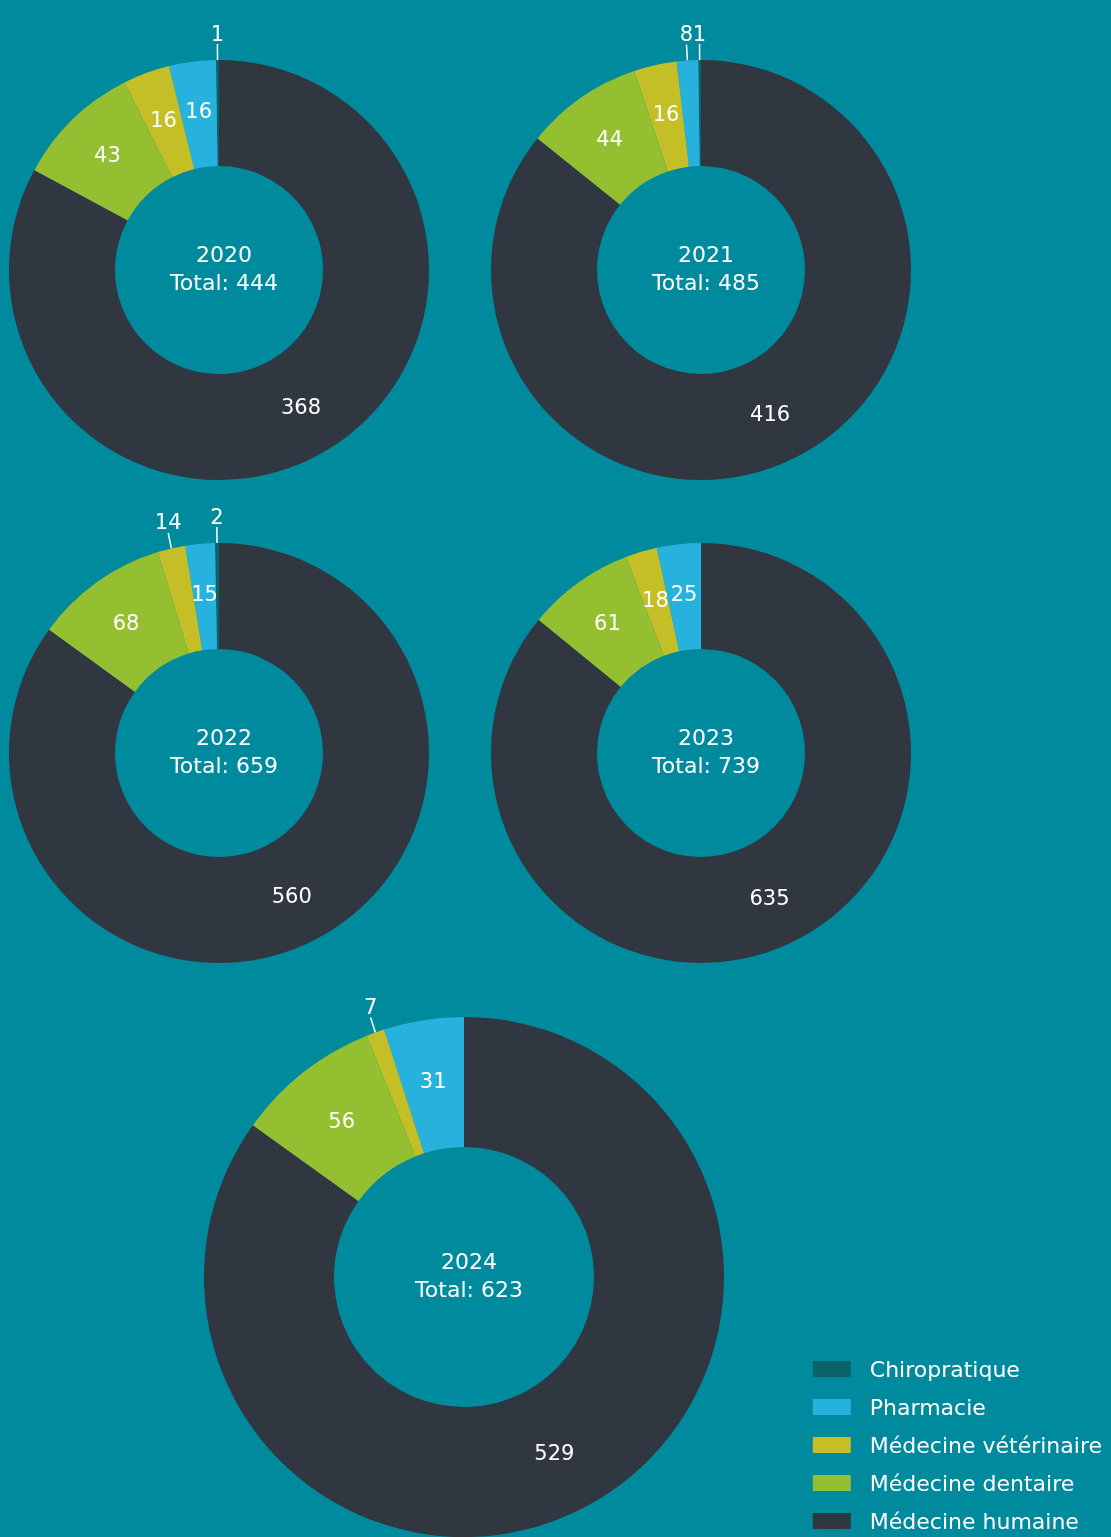 The width and height of the screenshot is (1111, 1537). Describe the element at coordinates (469, 1261) in the screenshot. I see `text: 2024` at that location.